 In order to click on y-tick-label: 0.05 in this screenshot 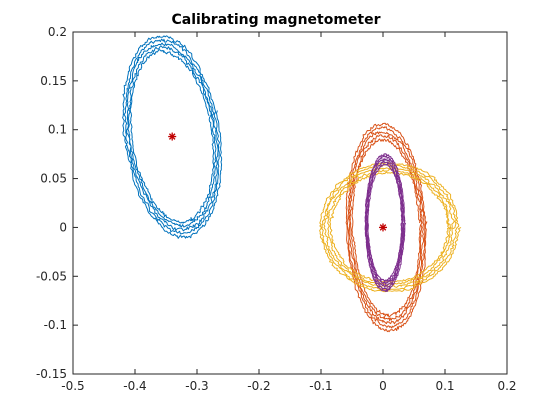, I will do `click(53, 179)`.